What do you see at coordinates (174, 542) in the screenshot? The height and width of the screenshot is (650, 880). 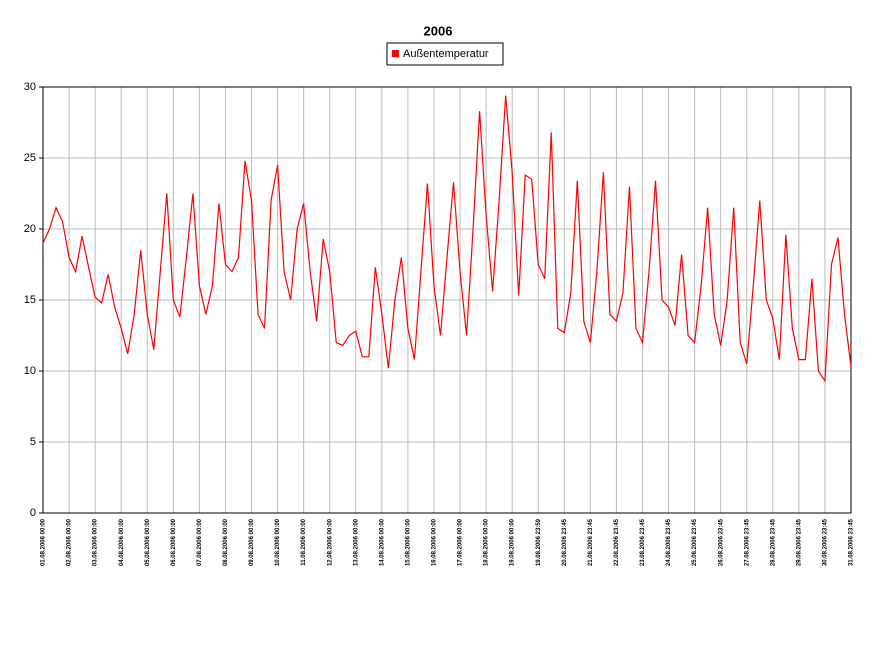 I see `x-tick-label: 06.08.2006 00:00` at bounding box center [174, 542].